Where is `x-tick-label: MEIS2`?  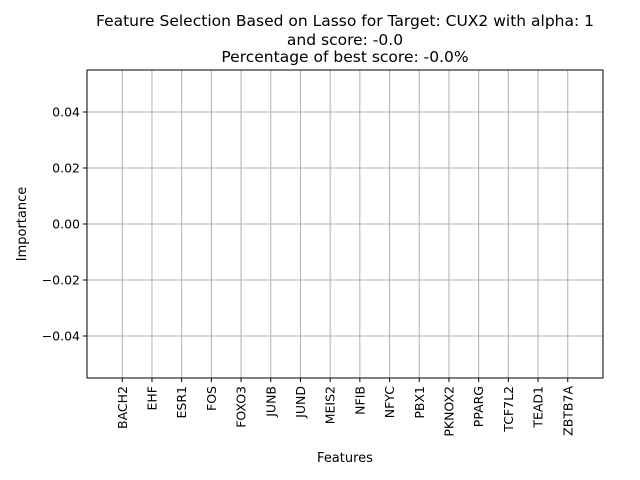
x-tick-label: MEIS2 is located at coordinates (330, 405).